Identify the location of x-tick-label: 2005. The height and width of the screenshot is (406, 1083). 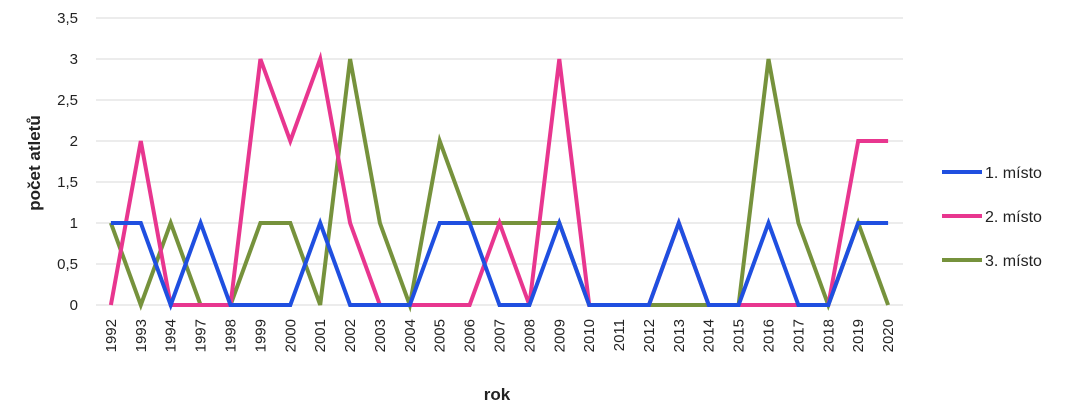
(440, 335).